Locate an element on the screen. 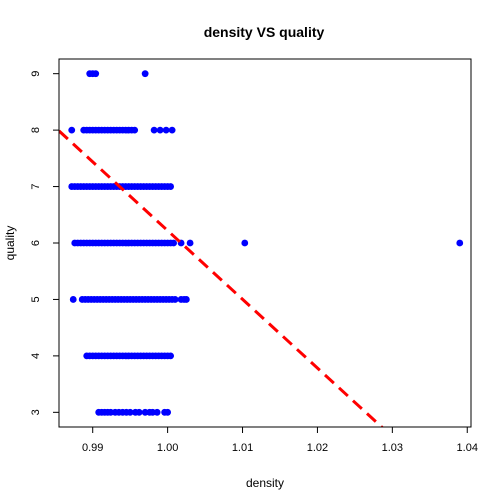 The image size is (500, 500). x-axis-label: density is located at coordinates (265, 483).